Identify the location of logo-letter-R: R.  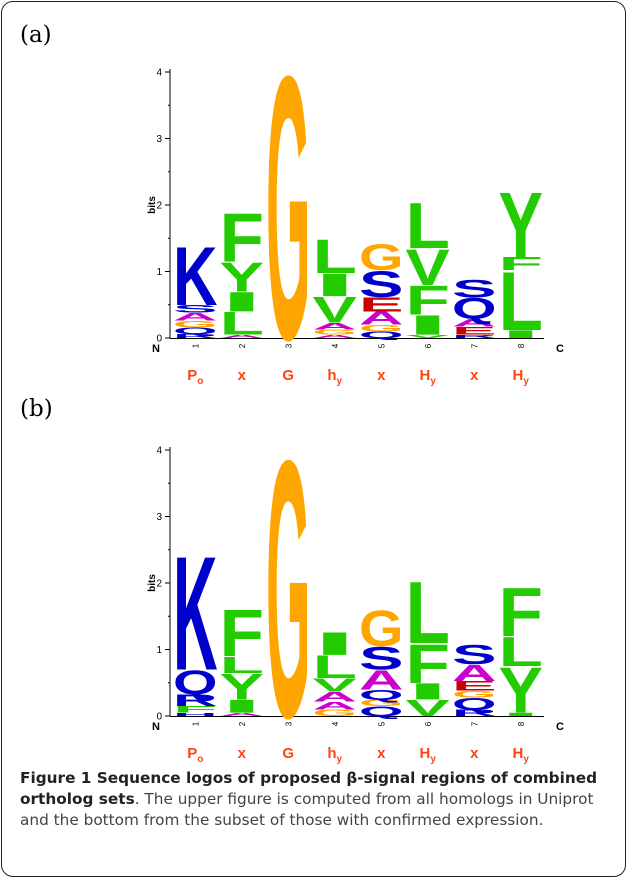
(195, 336).